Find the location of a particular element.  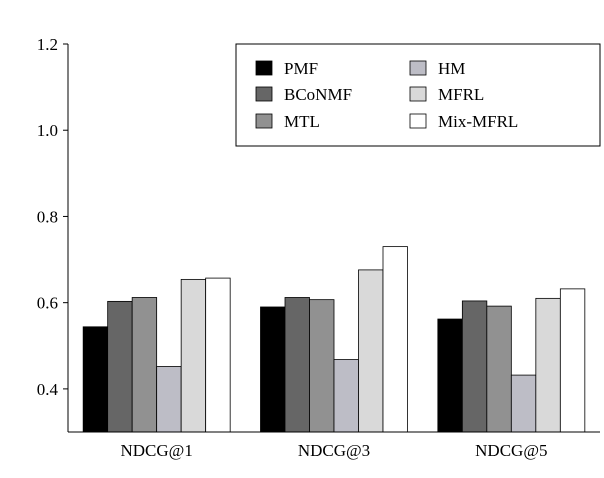

legend-label: BCoNMF is located at coordinates (318, 94).